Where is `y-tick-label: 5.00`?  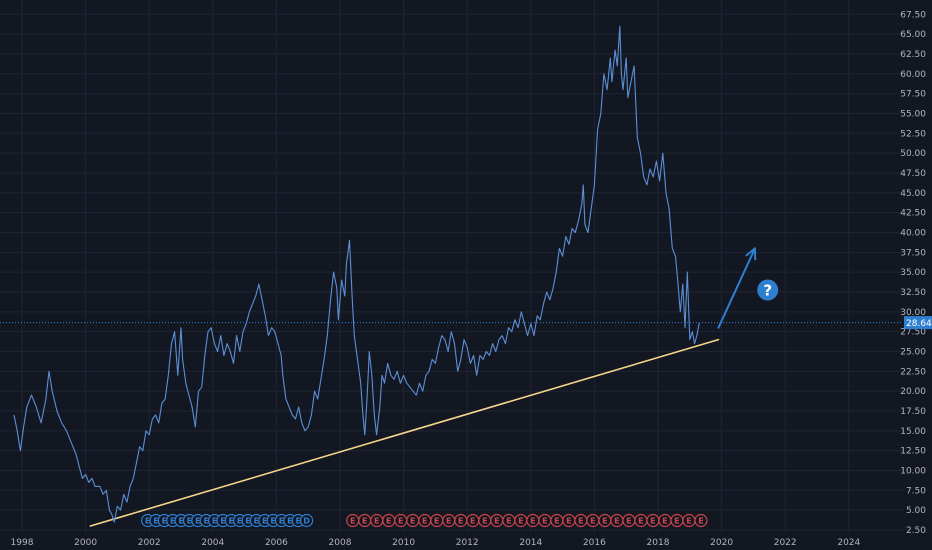 y-tick-label: 5.00 is located at coordinates (916, 511).